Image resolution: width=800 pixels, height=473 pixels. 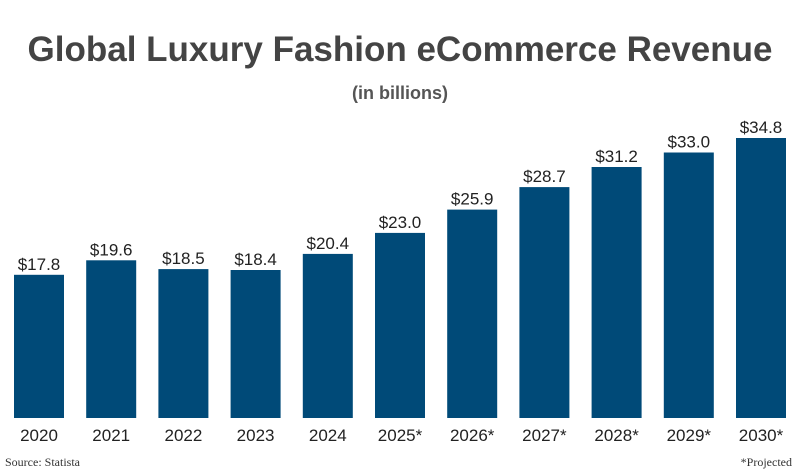 I want to click on x-tick-label: 2023, so click(x=256, y=435).